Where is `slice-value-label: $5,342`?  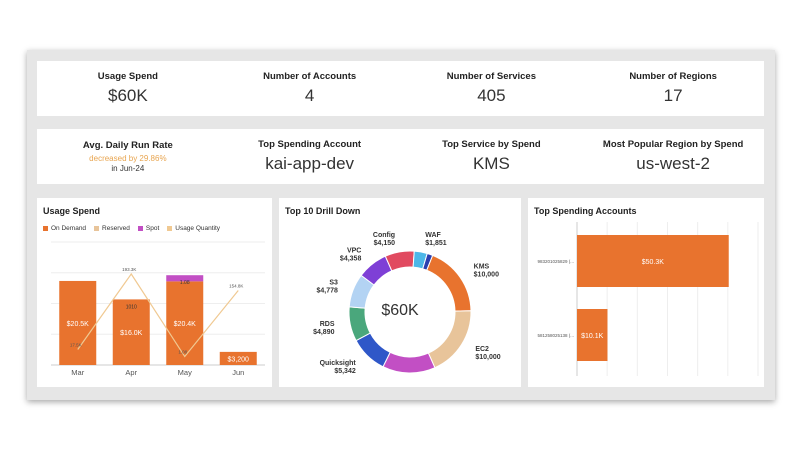 slice-value-label: $5,342 is located at coordinates (345, 371).